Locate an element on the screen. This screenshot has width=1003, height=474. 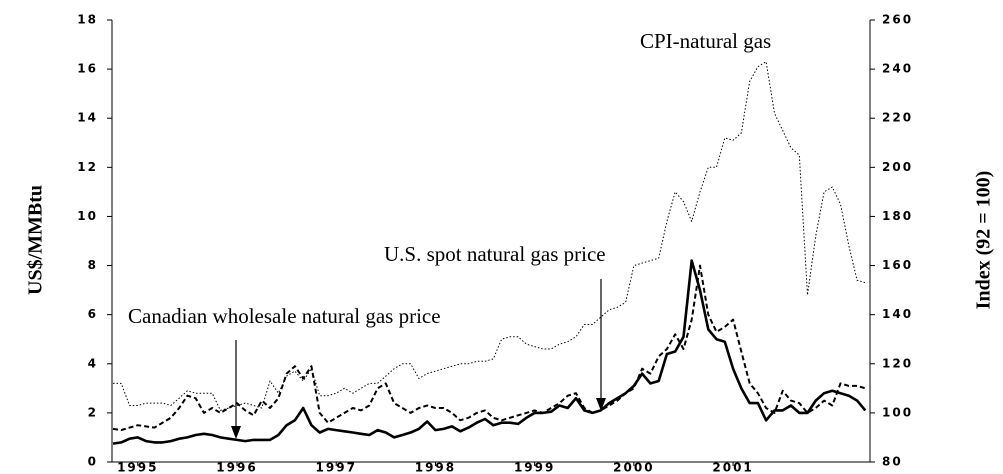
x-tick-label: 2000 is located at coordinates (633, 467).